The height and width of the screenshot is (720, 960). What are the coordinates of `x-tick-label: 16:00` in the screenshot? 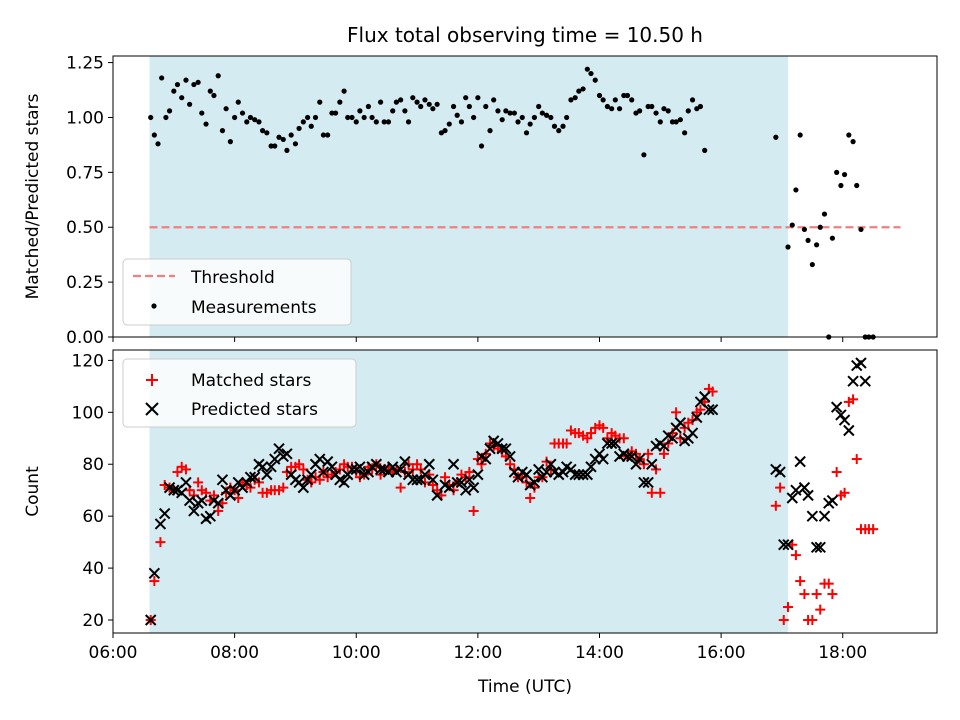 It's located at (721, 653).